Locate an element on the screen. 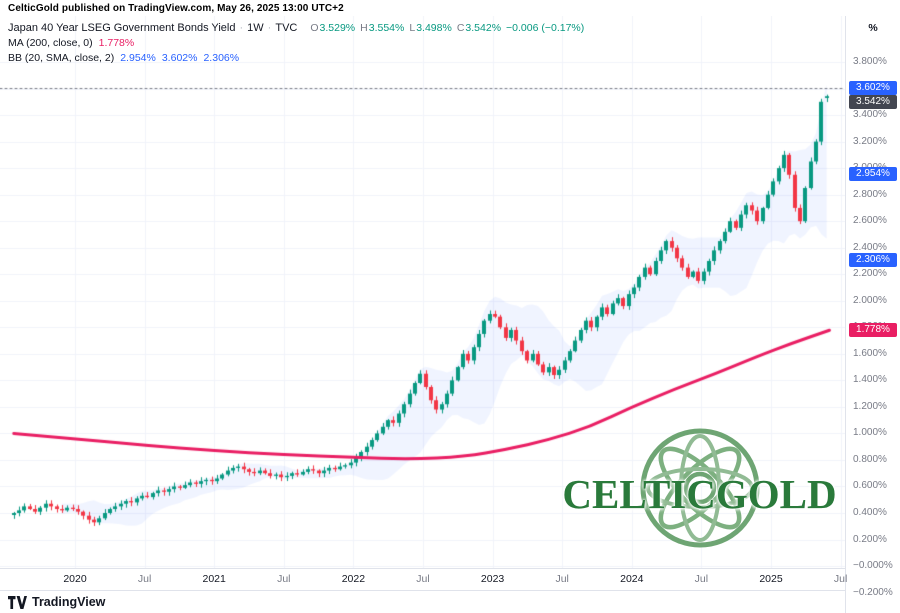 The height and width of the screenshot is (613, 900). price-tick-label: 3.200% is located at coordinates (870, 141).